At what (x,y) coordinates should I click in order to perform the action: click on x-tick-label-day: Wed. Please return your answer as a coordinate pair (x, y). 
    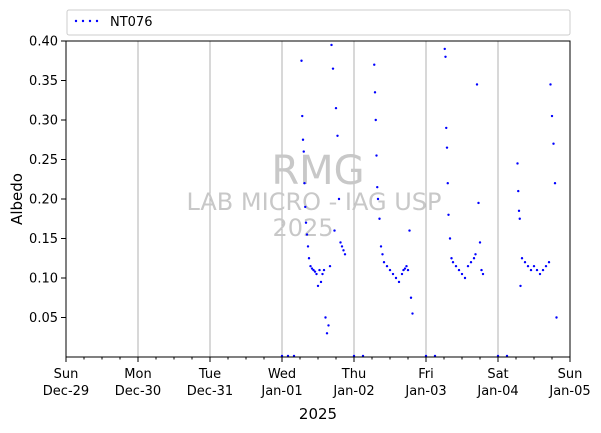
    Looking at the image, I should click on (282, 374).